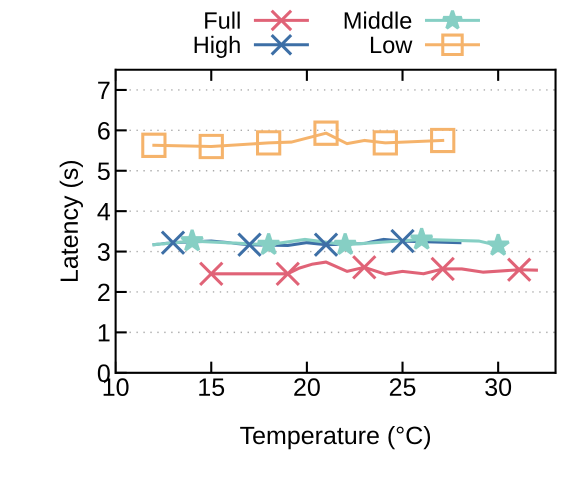  Describe the element at coordinates (403, 387) in the screenshot. I see `x-tick-label: 25` at that location.